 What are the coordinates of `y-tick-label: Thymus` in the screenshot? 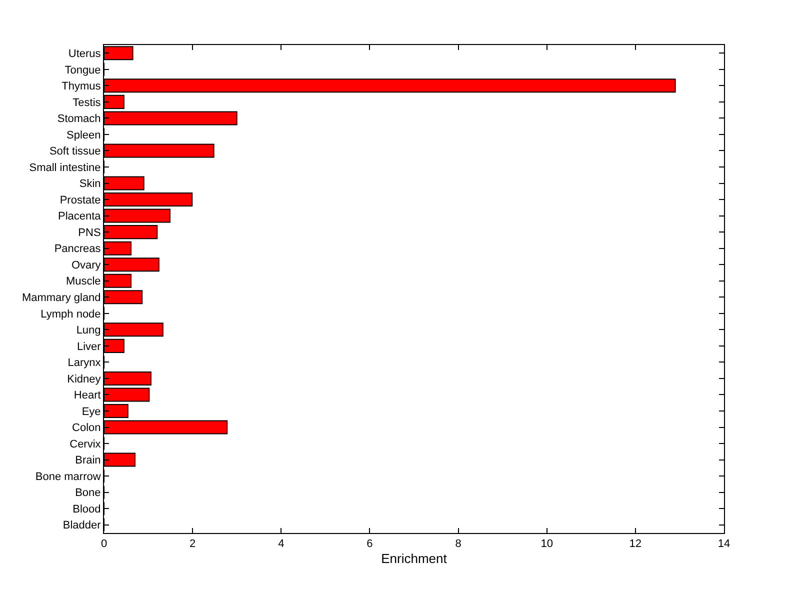 It's located at (82, 86).